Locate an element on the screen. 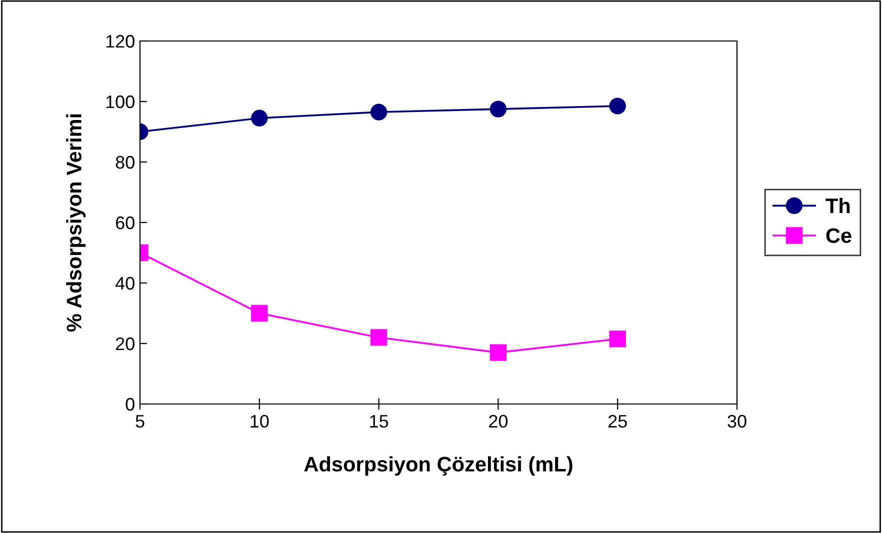  x-tick-label: 30 is located at coordinates (737, 421).